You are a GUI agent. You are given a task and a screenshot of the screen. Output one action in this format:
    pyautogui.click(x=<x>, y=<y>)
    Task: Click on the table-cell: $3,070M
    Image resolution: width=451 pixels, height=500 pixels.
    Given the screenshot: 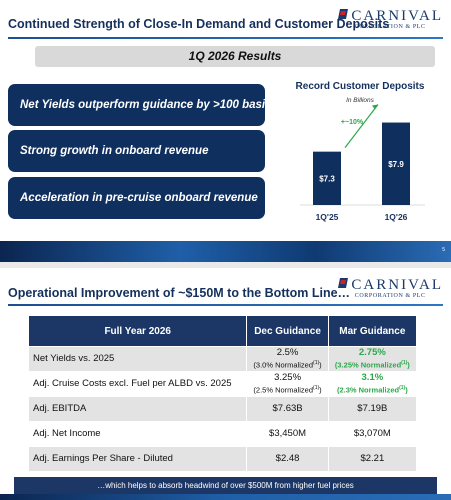 What is the action you would take?
    pyautogui.click(x=372, y=434)
    